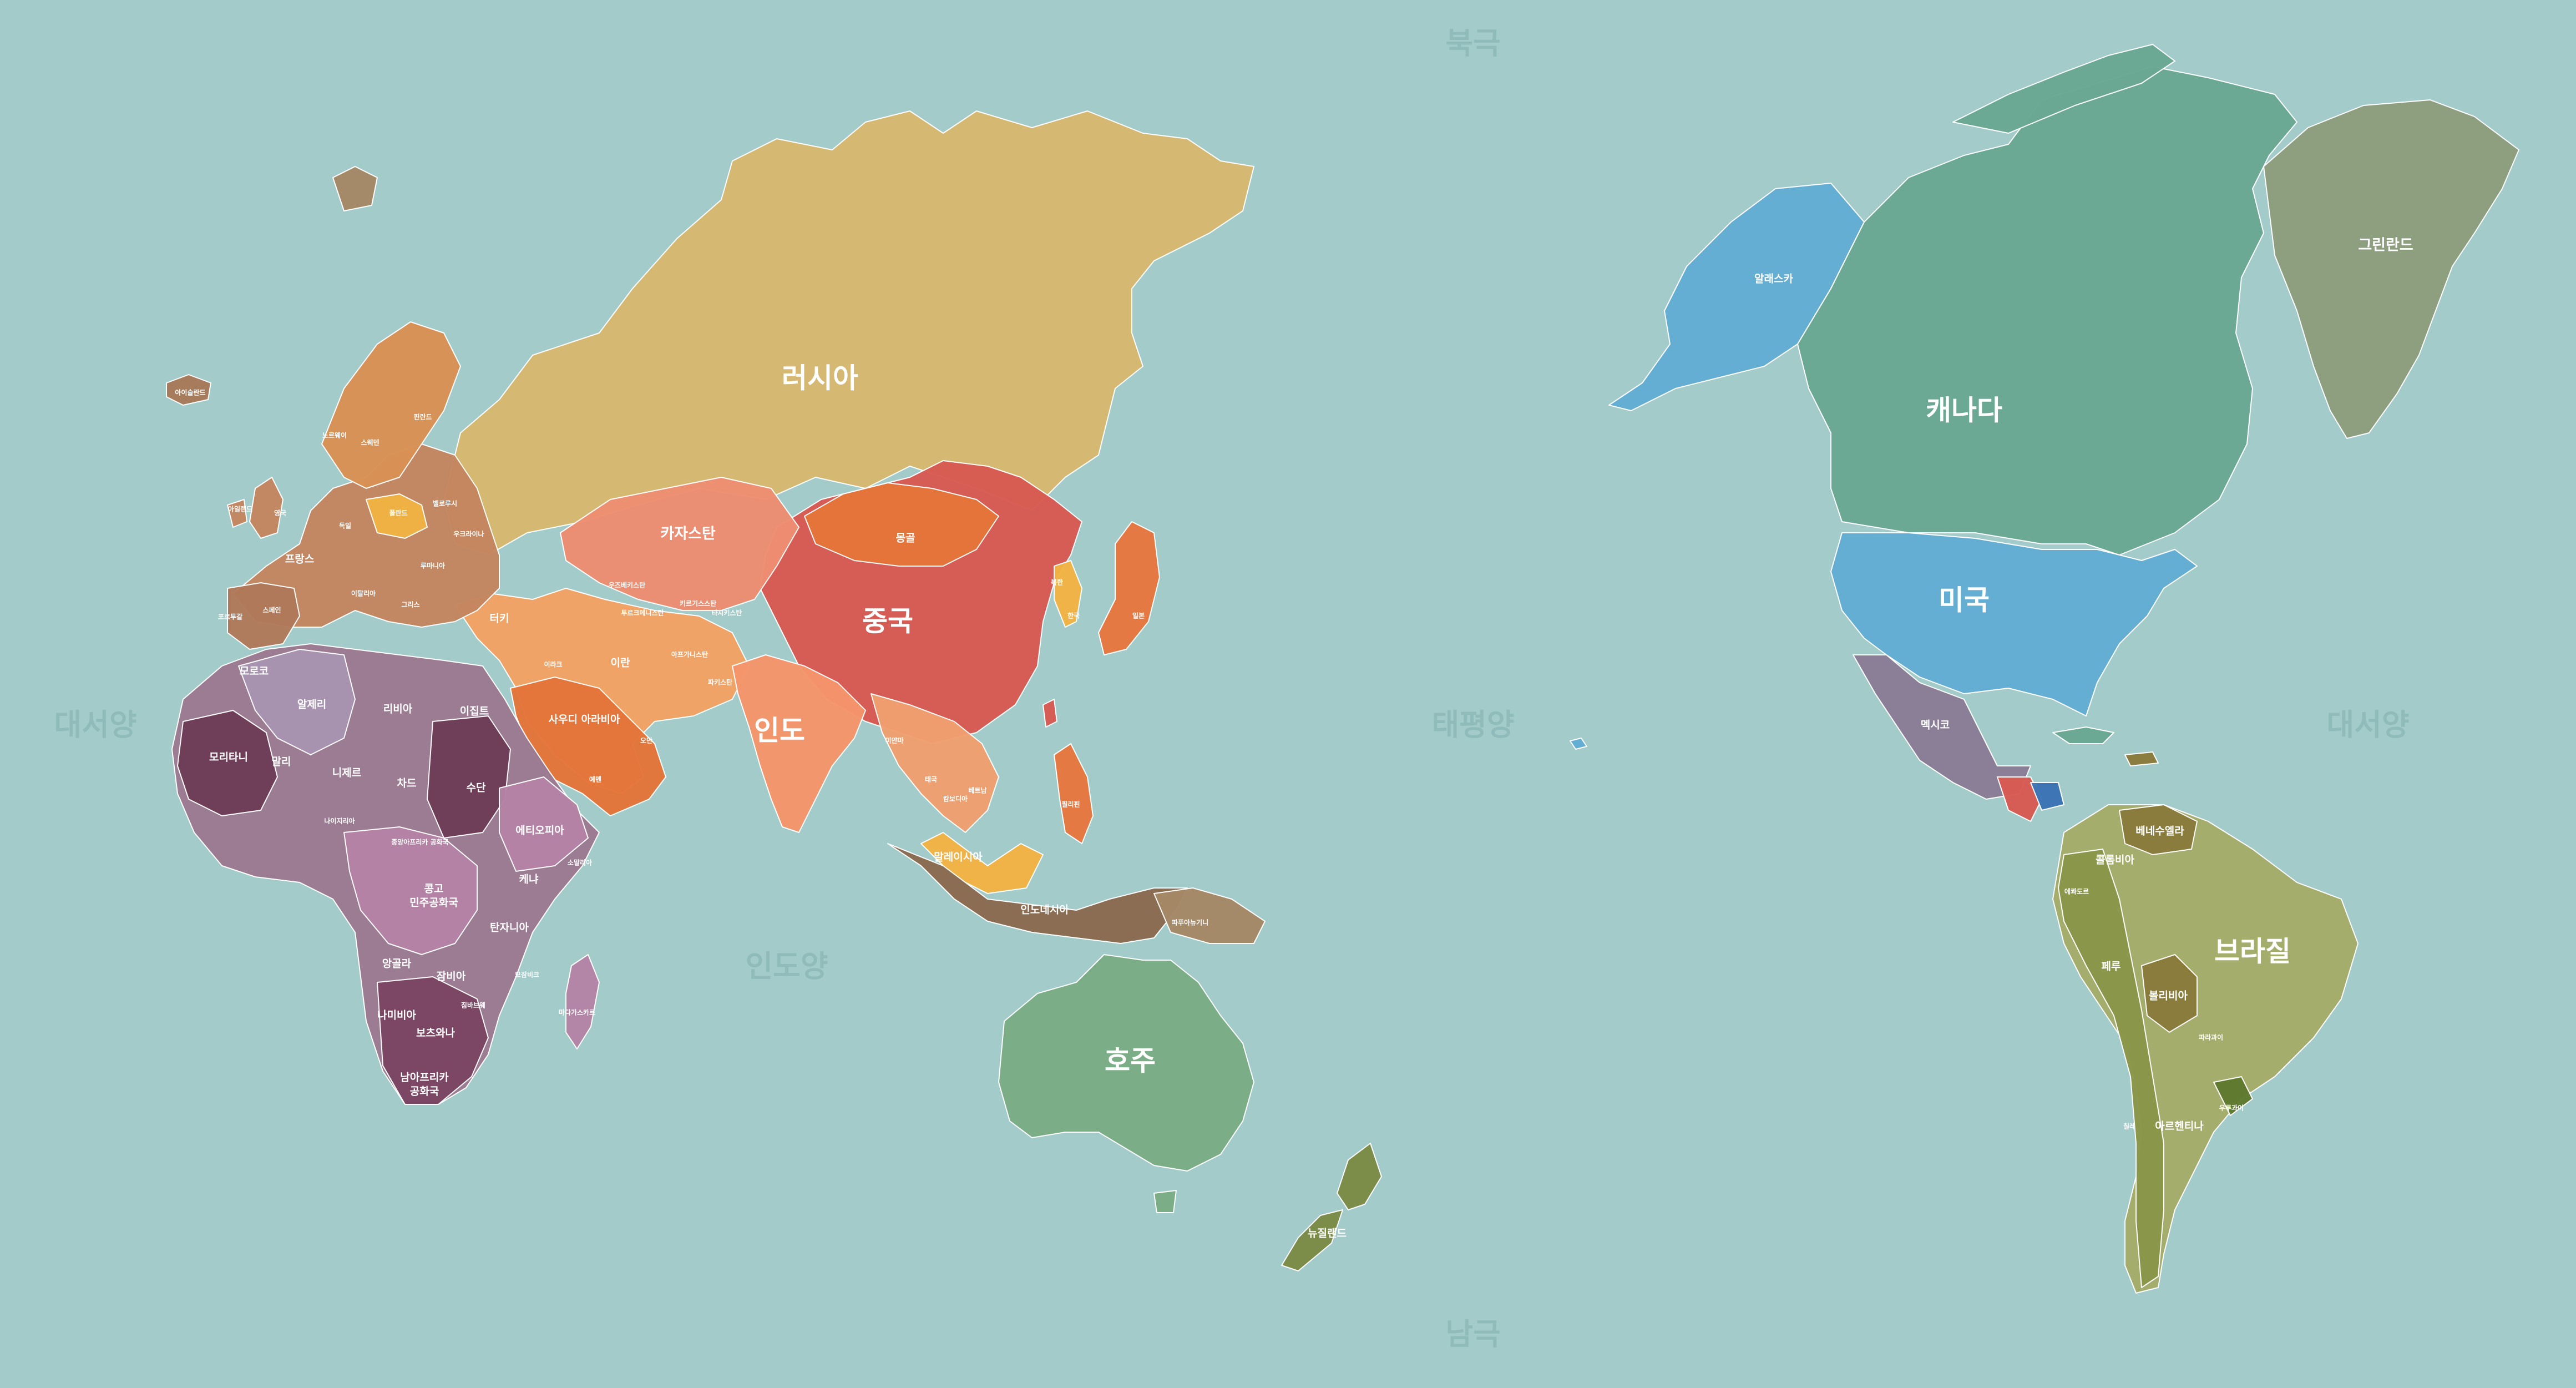 The image size is (2576, 1388). I want to click on sahara-shape, so click(297, 702).